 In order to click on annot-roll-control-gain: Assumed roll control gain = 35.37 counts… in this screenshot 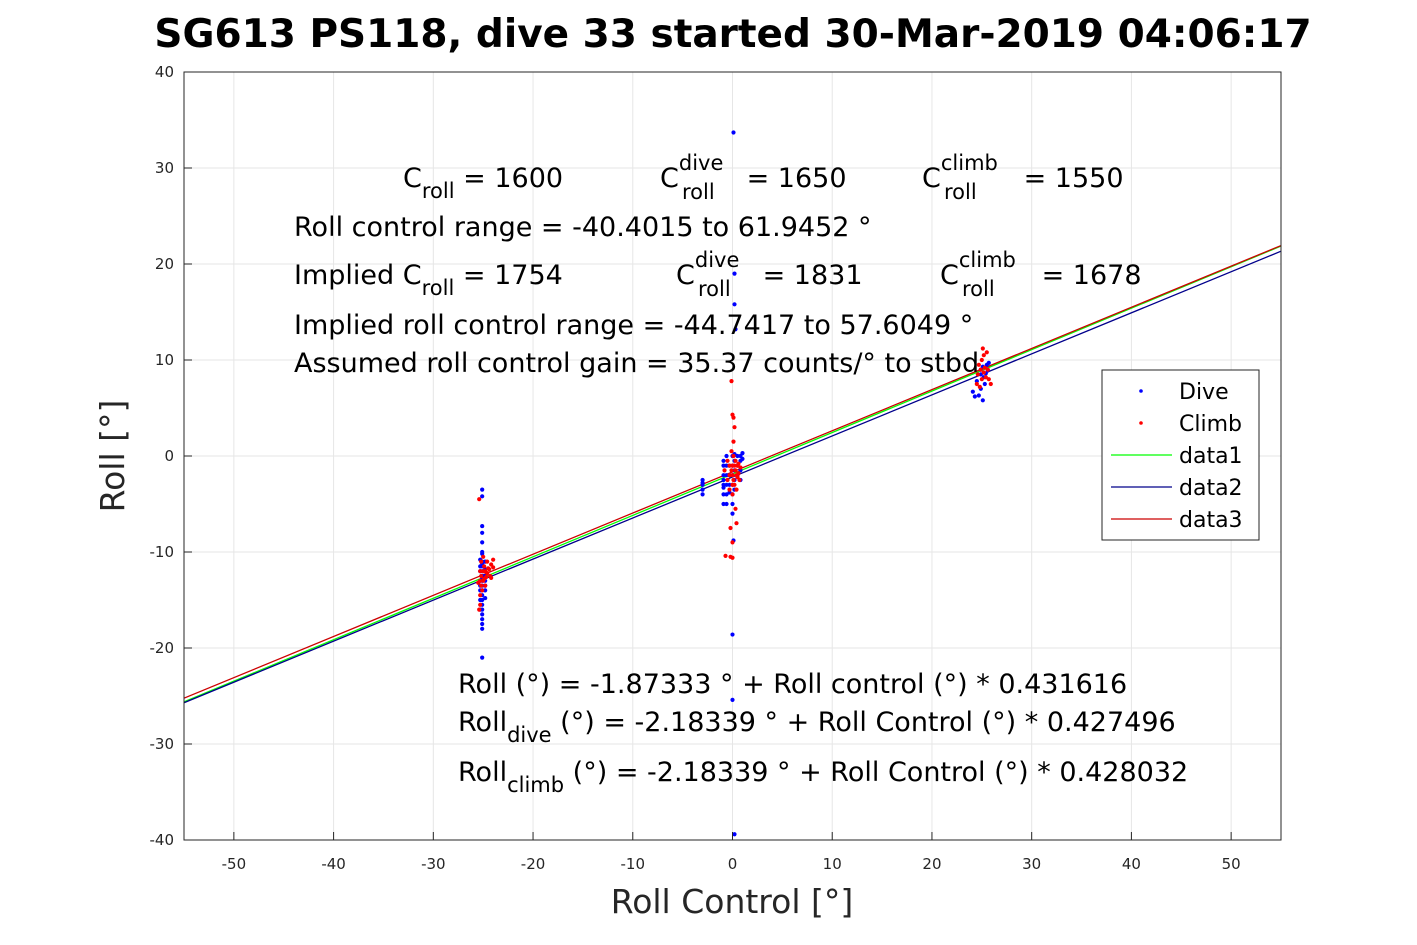, I will do `click(636, 363)`.